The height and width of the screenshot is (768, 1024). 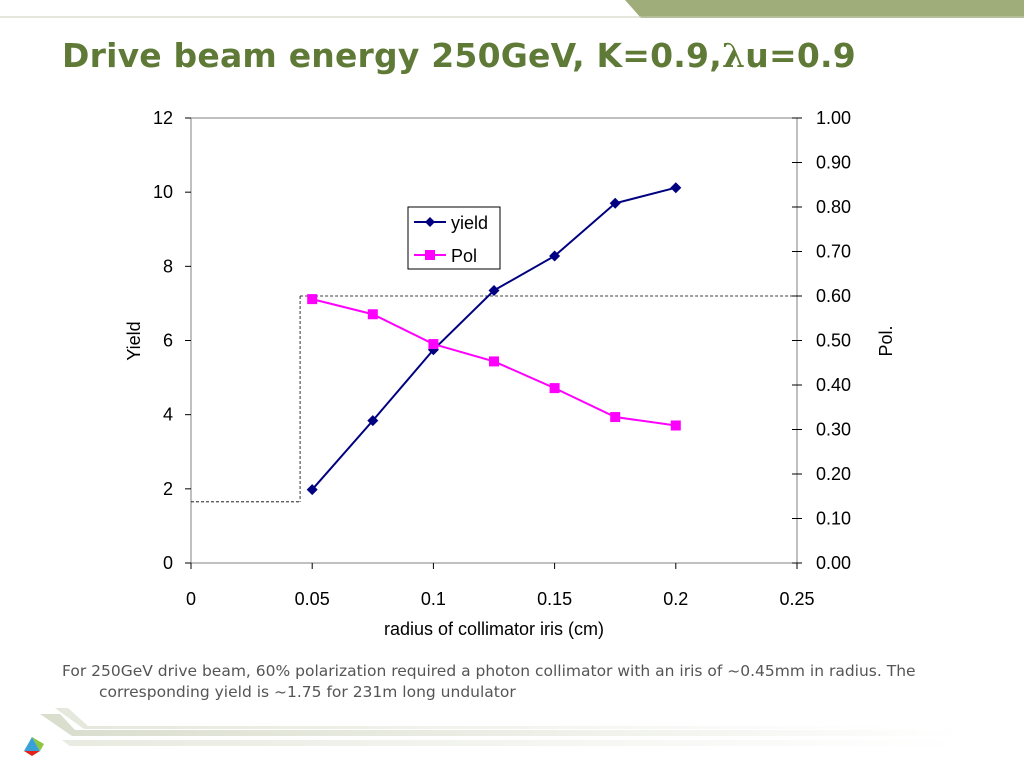 I want to click on y-tick-label: 12, so click(x=163, y=118).